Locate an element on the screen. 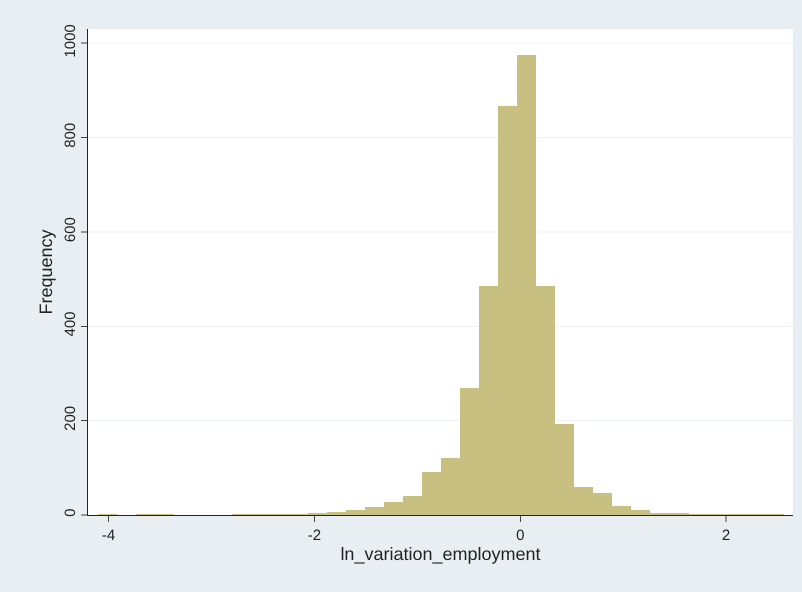  y-tick-label: 1000 is located at coordinates (70, 41).